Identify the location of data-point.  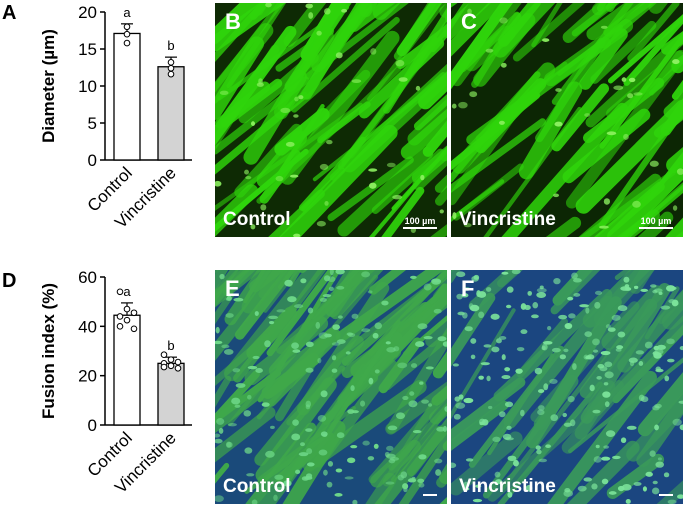
(127, 43).